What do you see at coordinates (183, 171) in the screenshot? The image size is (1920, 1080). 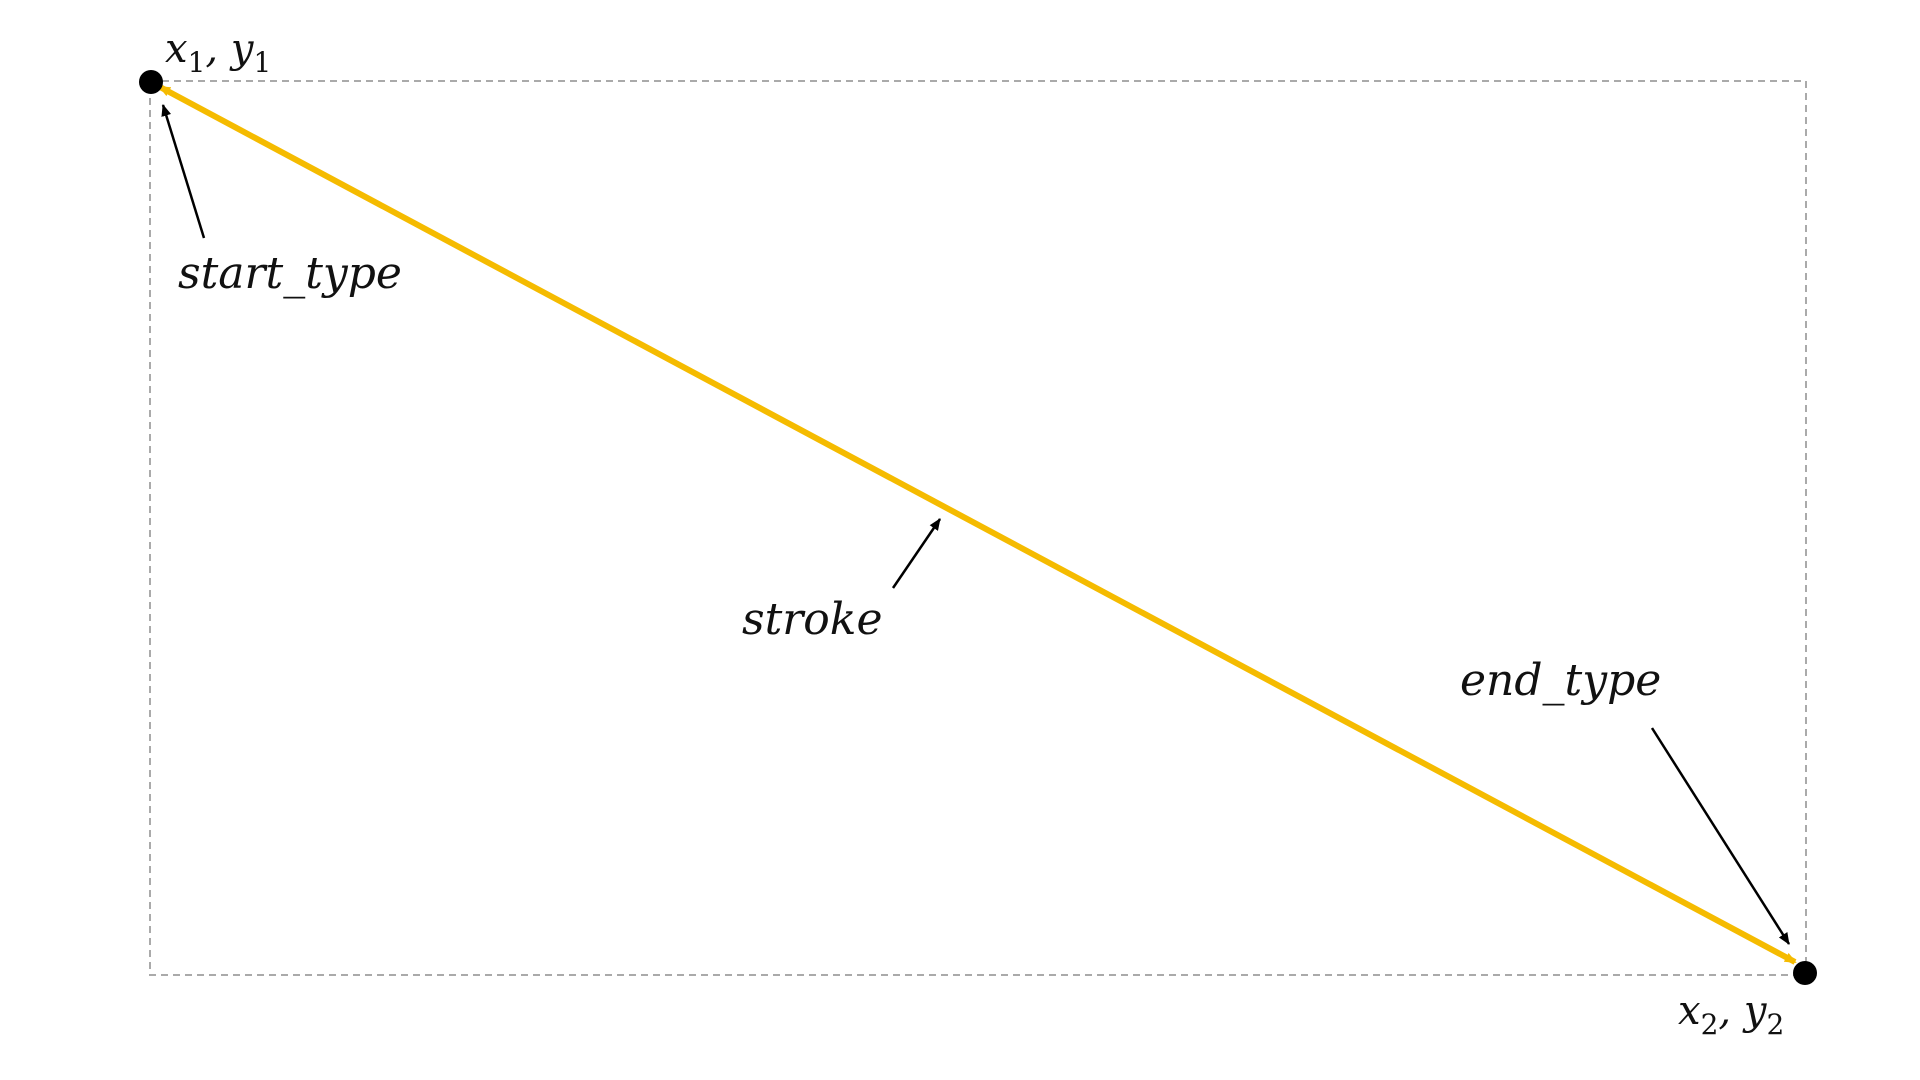 I see `start-type-arrow` at bounding box center [183, 171].